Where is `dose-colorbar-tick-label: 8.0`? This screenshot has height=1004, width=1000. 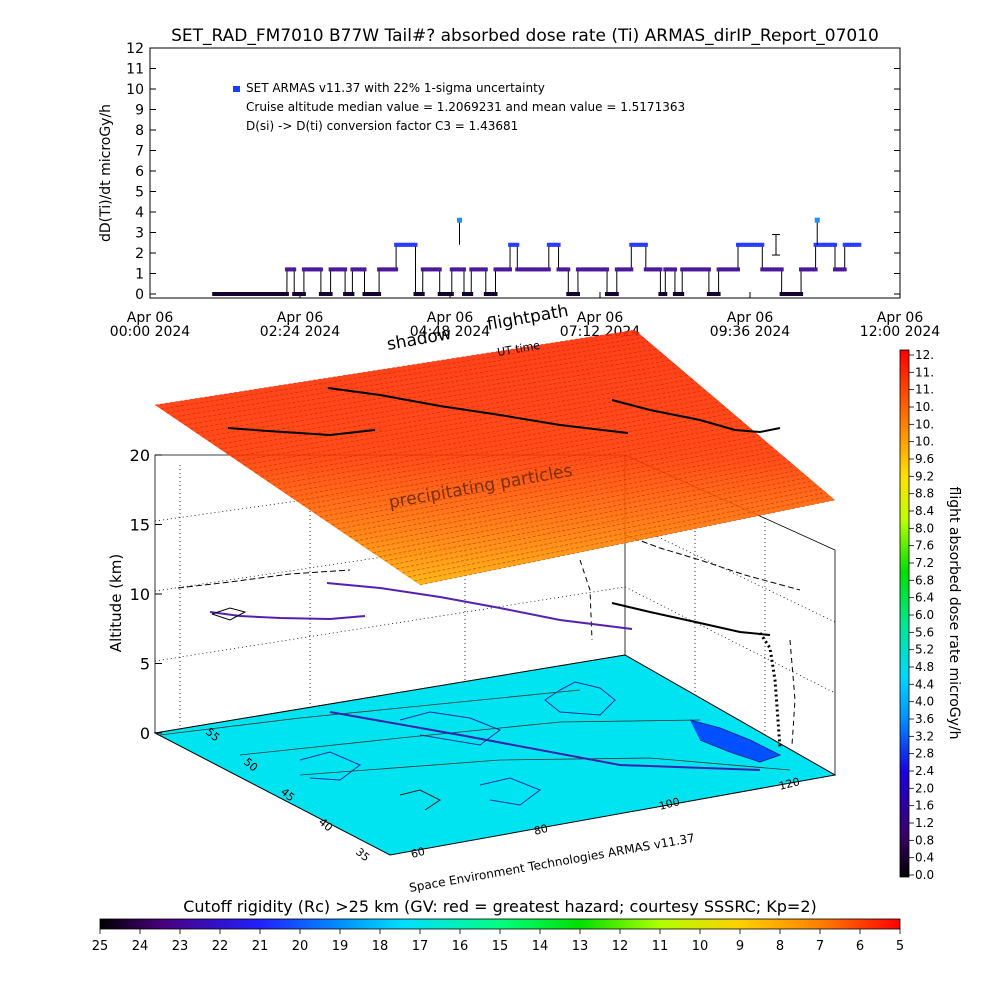
dose-colorbar-tick-label: 8.0 is located at coordinates (924, 528).